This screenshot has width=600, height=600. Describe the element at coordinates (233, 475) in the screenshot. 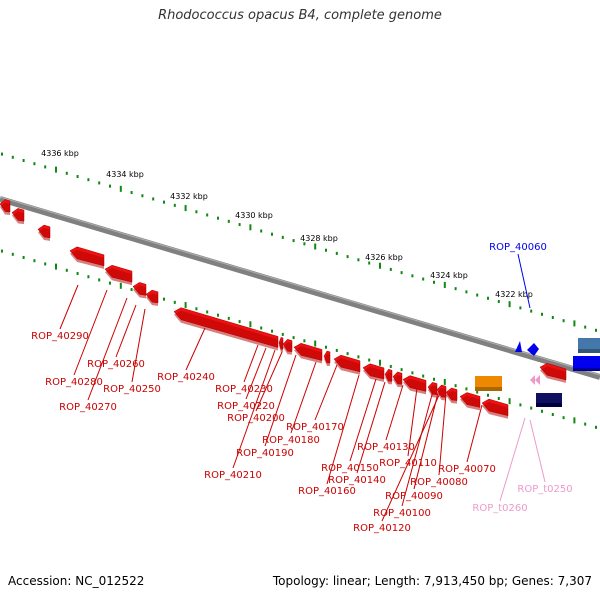

I see `gene-label-ROP_40210: ROP_40210` at that location.